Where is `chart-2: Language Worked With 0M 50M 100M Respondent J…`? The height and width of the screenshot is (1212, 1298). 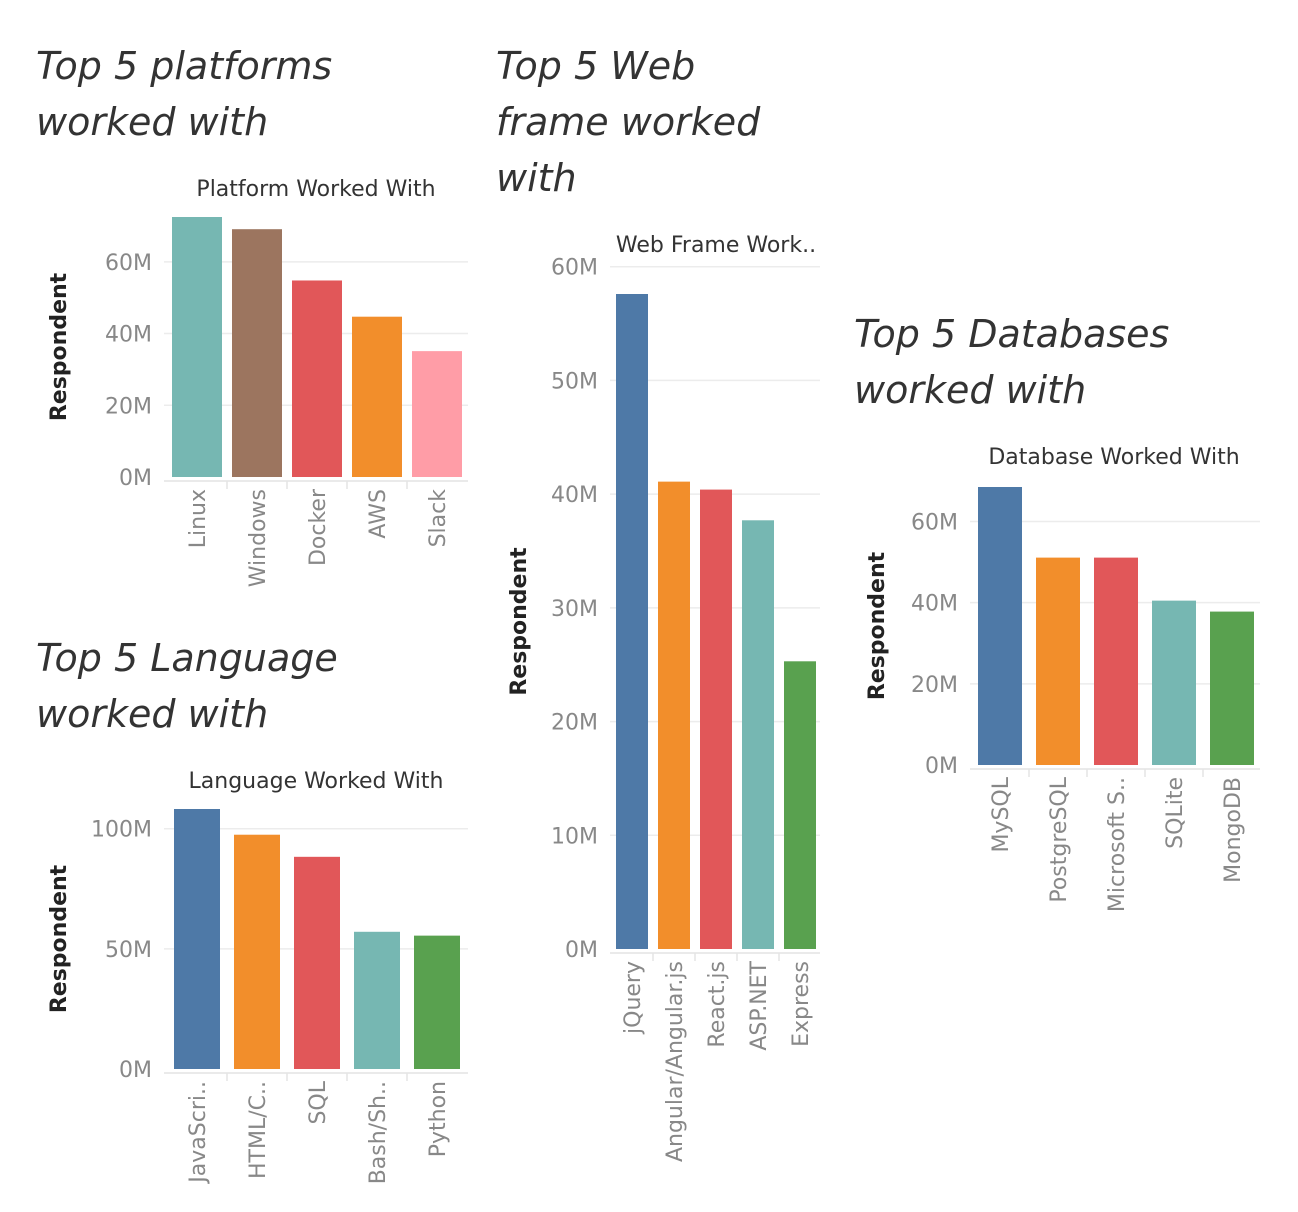
chart-2: Language Worked With 0M 50M 100M Respondent J… is located at coordinates (257, 977).